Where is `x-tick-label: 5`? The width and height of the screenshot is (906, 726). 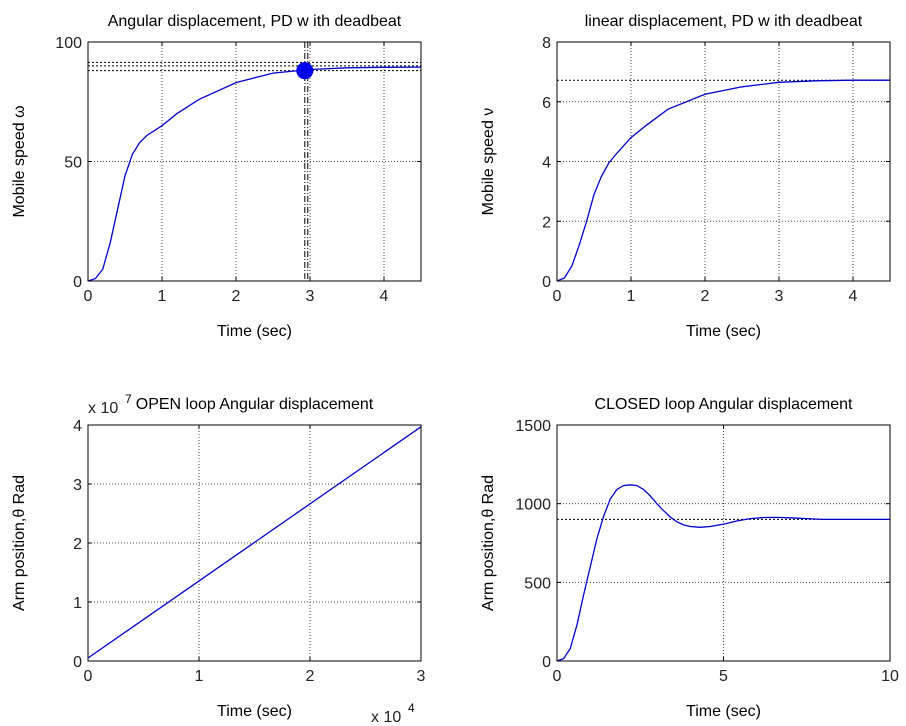 x-tick-label: 5 is located at coordinates (723, 676).